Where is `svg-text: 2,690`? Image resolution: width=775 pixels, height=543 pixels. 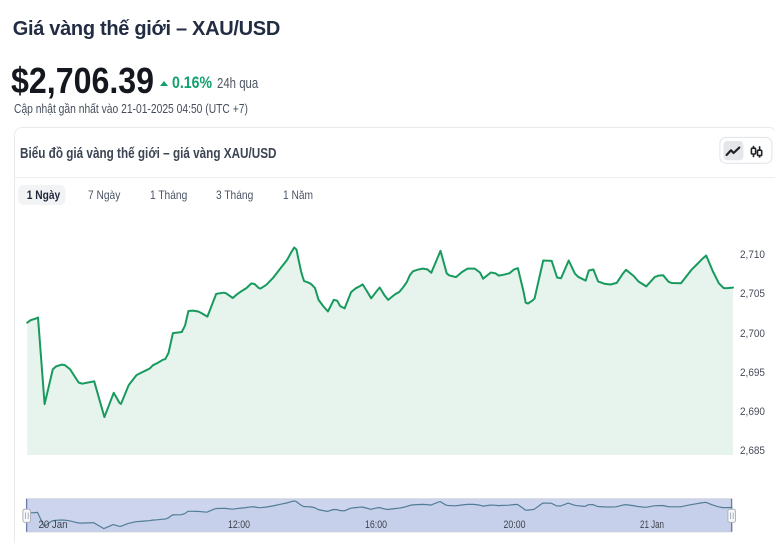
svg-text: 2,690 is located at coordinates (752, 412).